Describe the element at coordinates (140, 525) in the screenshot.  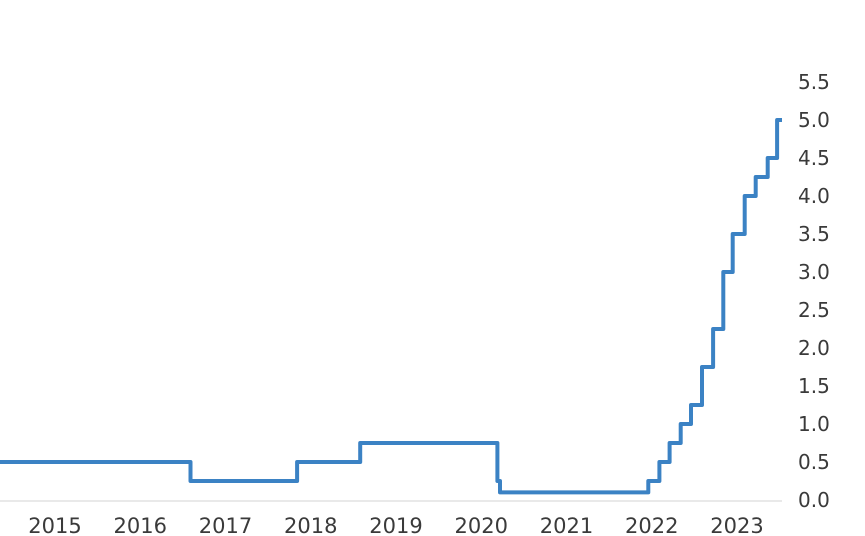
I see `x-tick-label: 2016` at that location.